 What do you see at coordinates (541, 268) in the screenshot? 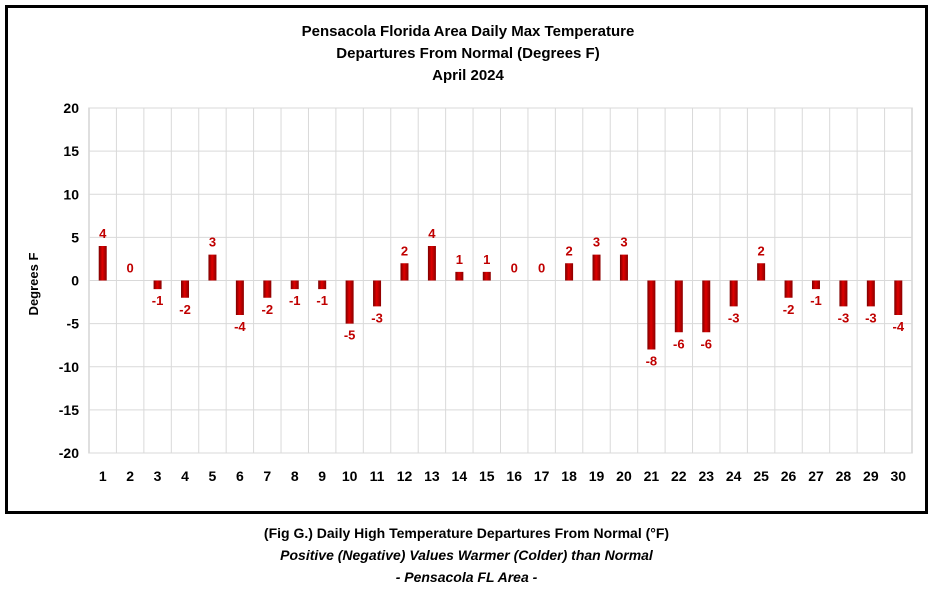
I see `data-label-day-17: 0` at bounding box center [541, 268].